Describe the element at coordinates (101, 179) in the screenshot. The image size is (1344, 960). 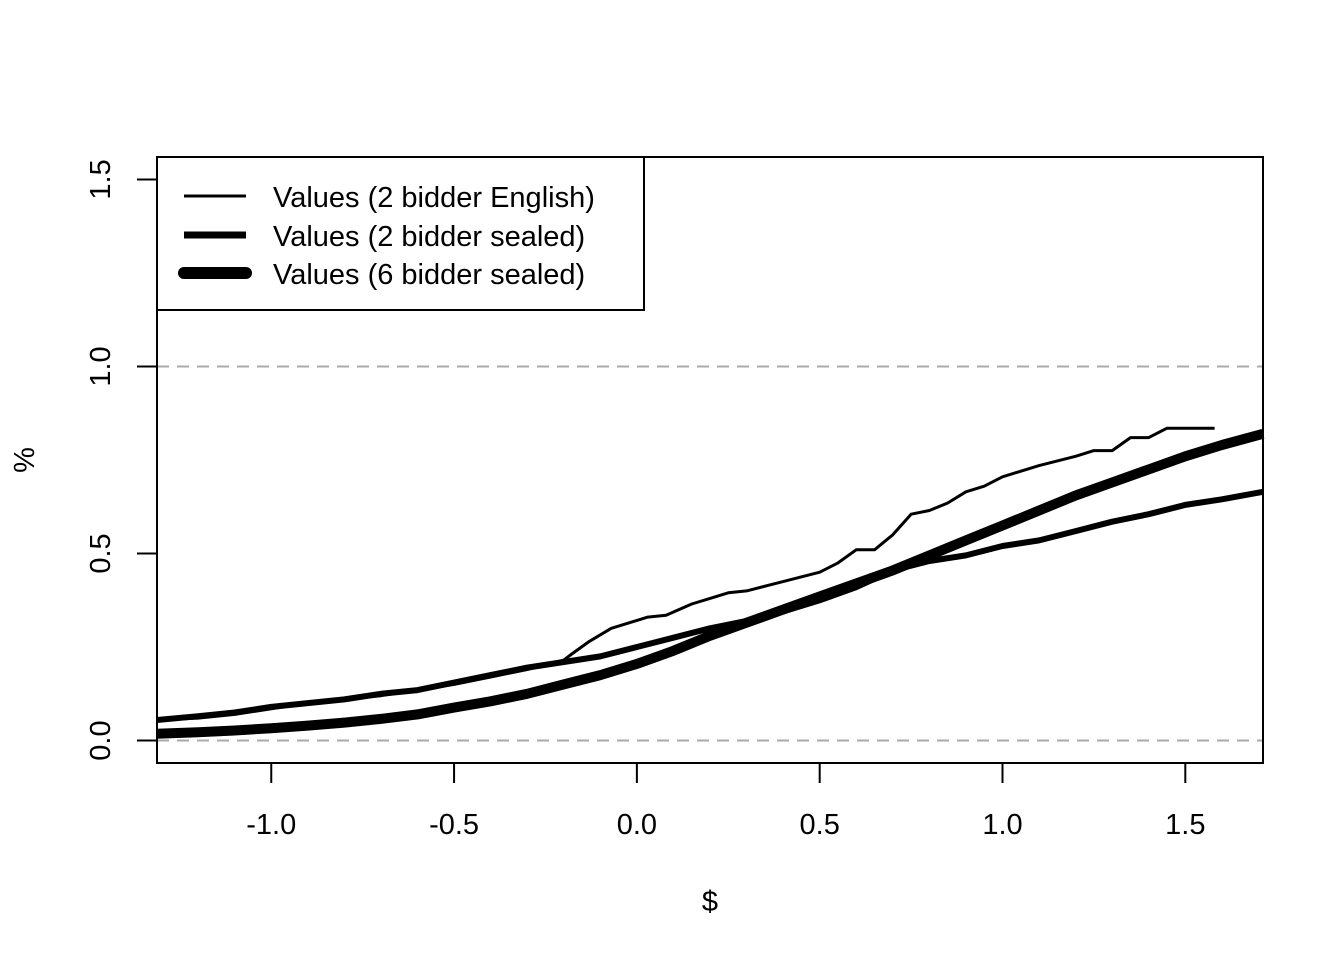
I see `y-tick-label: 1.5` at that location.